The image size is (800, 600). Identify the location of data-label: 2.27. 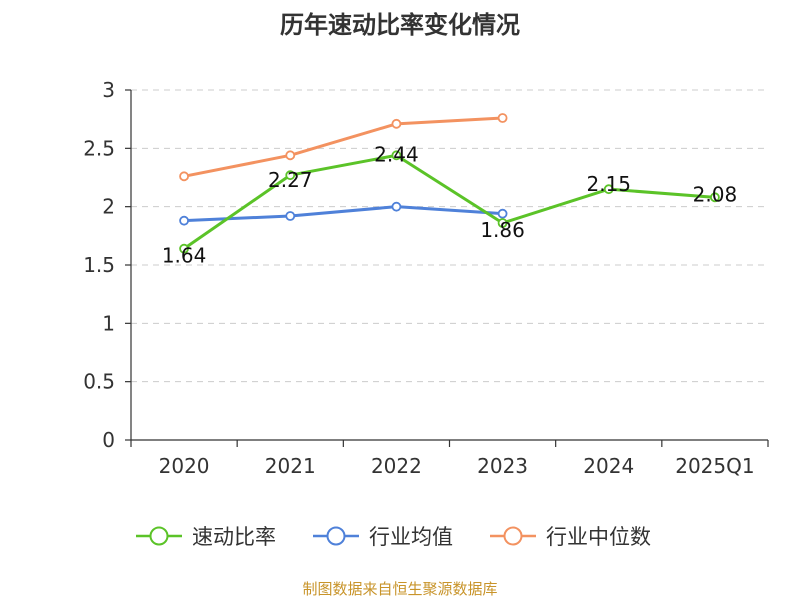
(290, 180).